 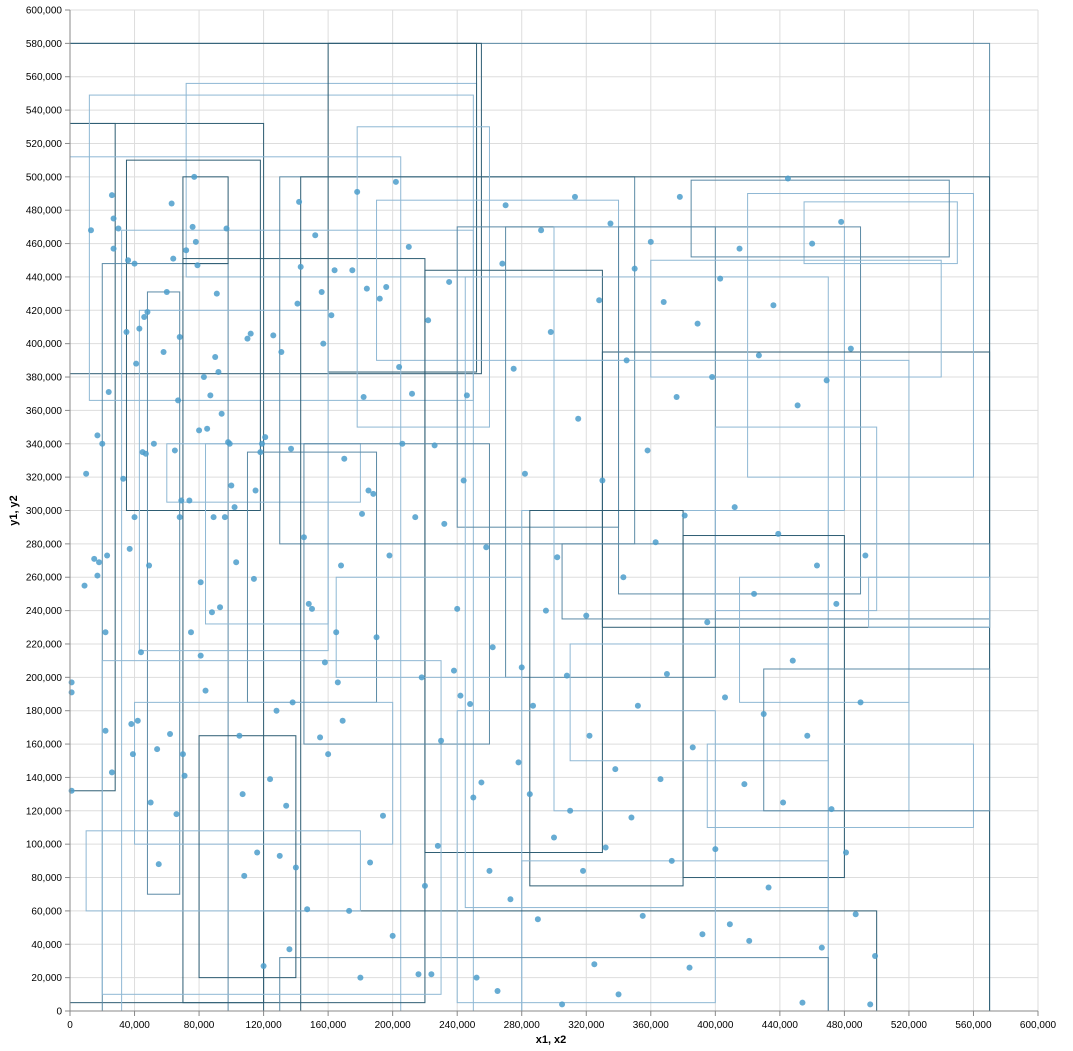 What do you see at coordinates (44, 44) in the screenshot?
I see `y-tick-label: 580,000` at bounding box center [44, 44].